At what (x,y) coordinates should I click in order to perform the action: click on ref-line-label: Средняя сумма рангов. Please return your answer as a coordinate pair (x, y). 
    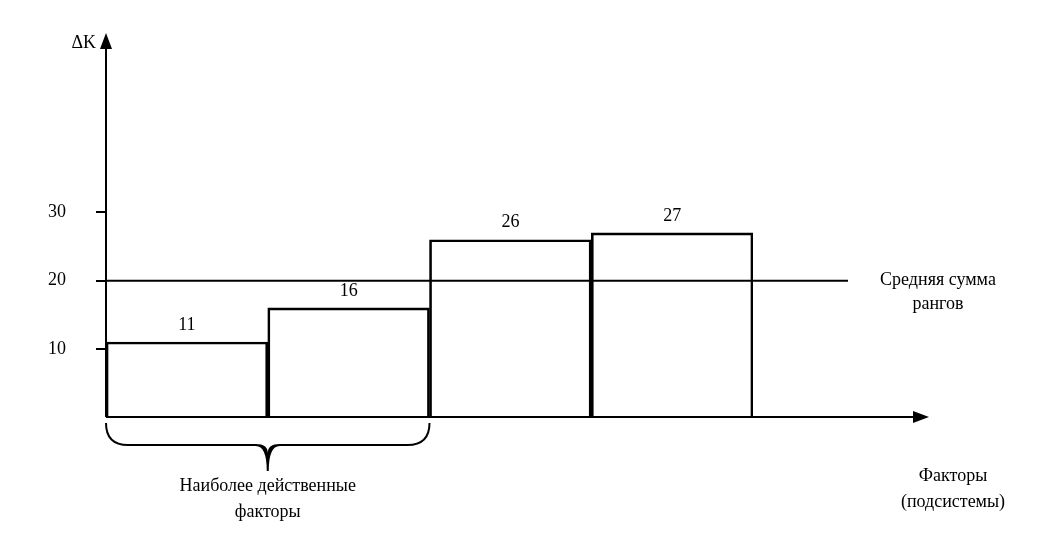
    Looking at the image, I should click on (938, 291).